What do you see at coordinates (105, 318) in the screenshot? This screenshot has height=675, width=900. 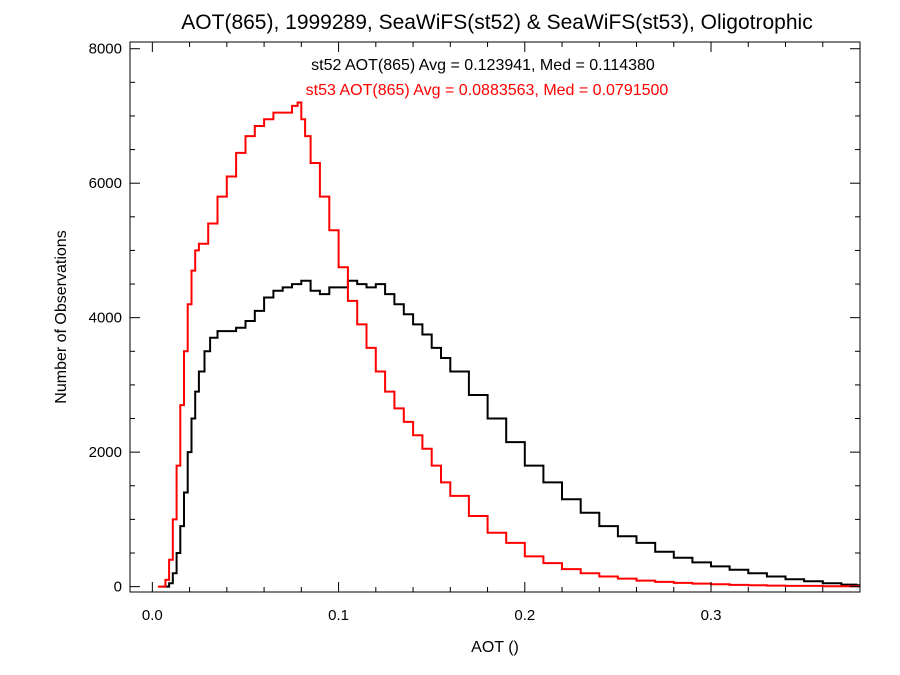 I see `y-tick-label: 4000` at bounding box center [105, 318].